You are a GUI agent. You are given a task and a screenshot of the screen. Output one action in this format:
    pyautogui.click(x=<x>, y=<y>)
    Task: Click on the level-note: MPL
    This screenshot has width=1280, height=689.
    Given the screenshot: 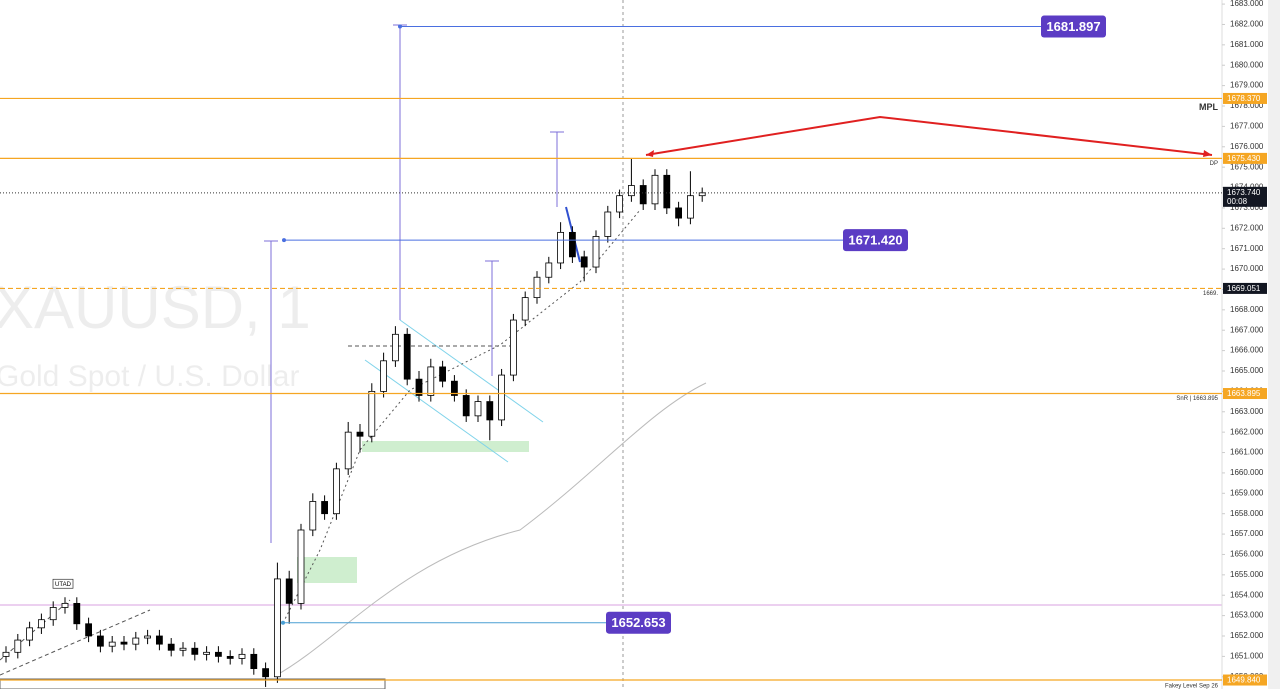 What is the action you would take?
    pyautogui.click(x=1209, y=107)
    